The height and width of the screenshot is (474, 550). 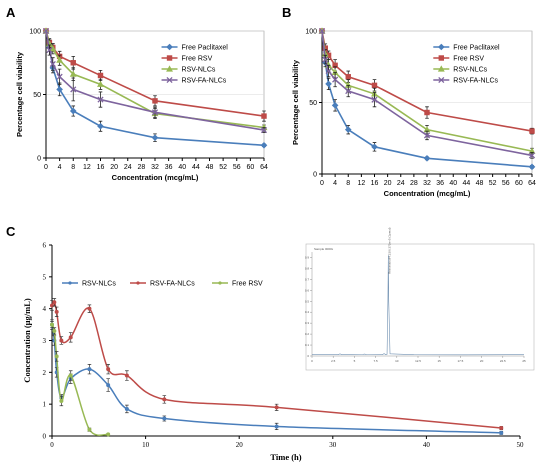 I want to click on x-tick-label-c: 10, so click(x=146, y=445).